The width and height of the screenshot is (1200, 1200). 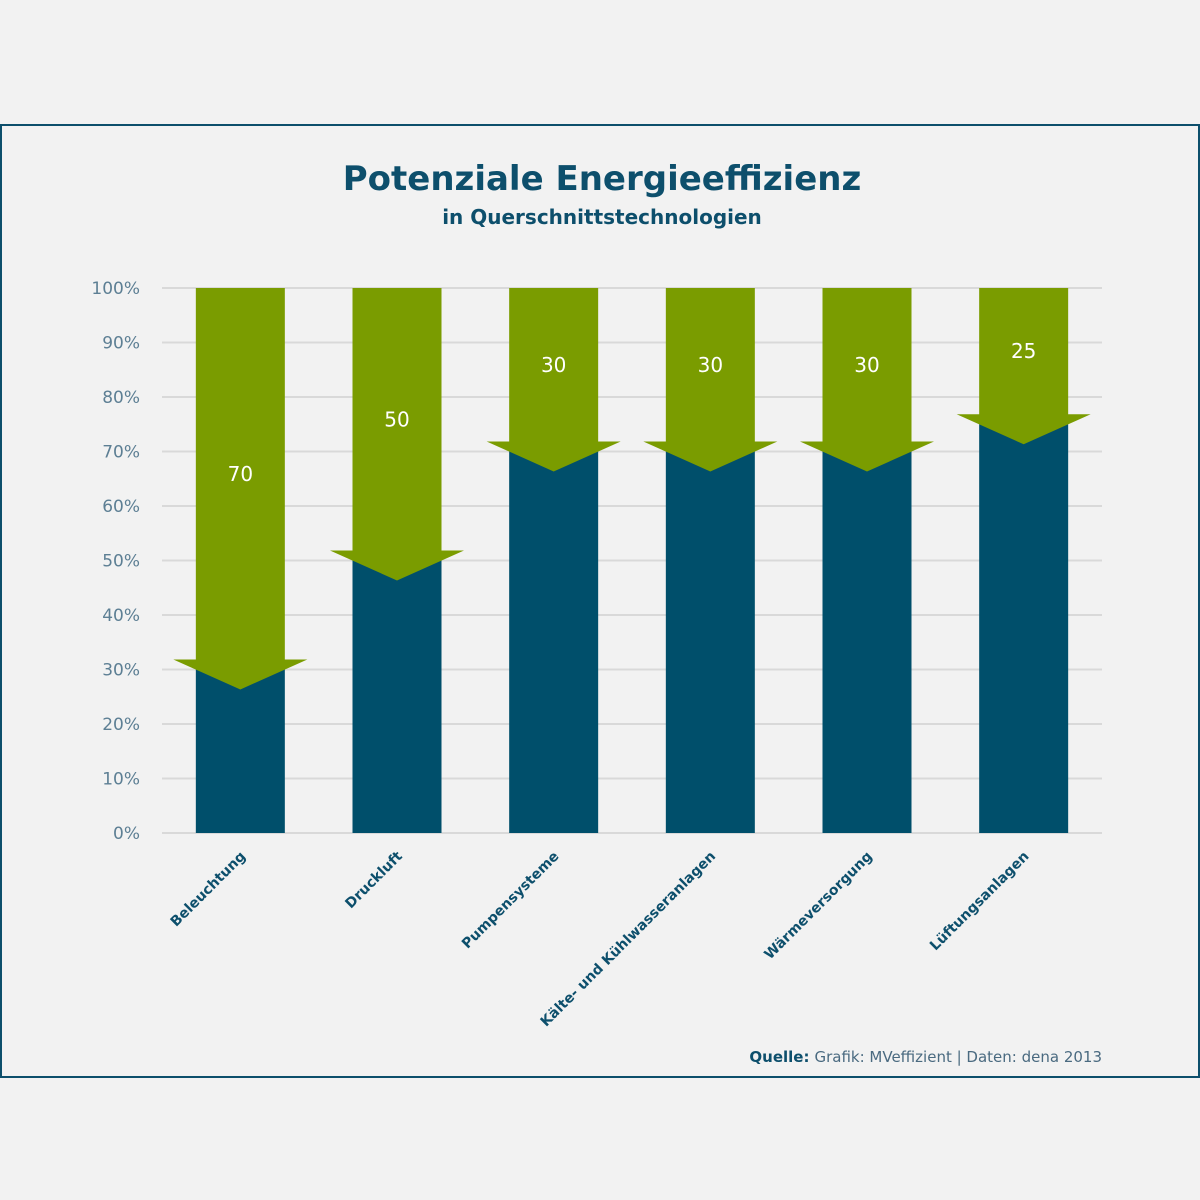 I want to click on y-axis-ticks: 0% 10% 20% 30% 40% 50% 60% 70% 80% 90% 100%, so click(x=115, y=561).